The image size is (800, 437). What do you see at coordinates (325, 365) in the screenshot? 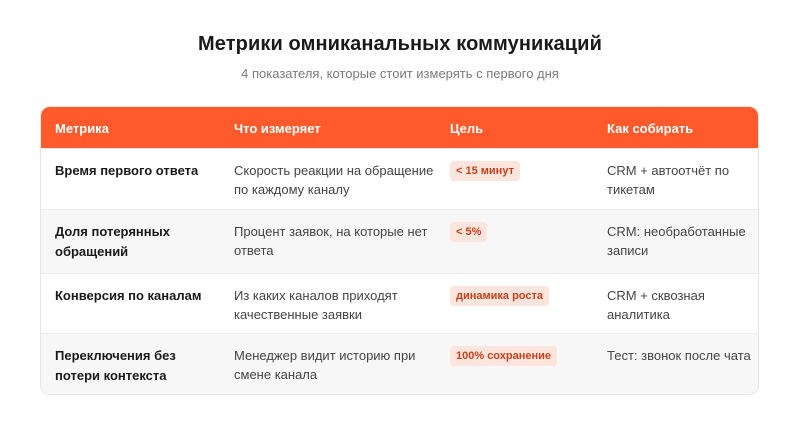
I see `metric-description: Менеджер видит историю при смене канала` at bounding box center [325, 365].